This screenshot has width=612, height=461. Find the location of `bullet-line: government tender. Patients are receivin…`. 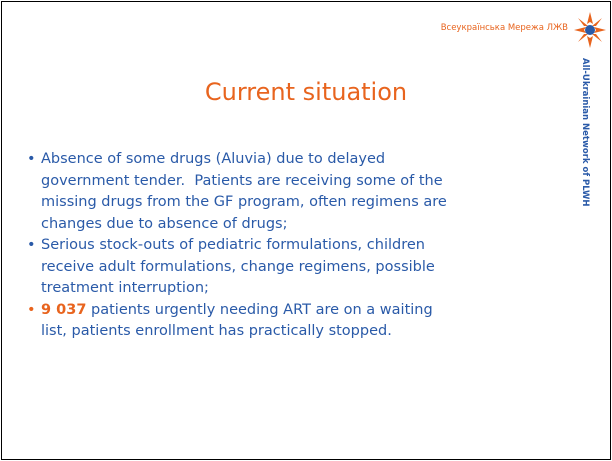

bullet-line: government tender. Patients are receivin… is located at coordinates (242, 180).